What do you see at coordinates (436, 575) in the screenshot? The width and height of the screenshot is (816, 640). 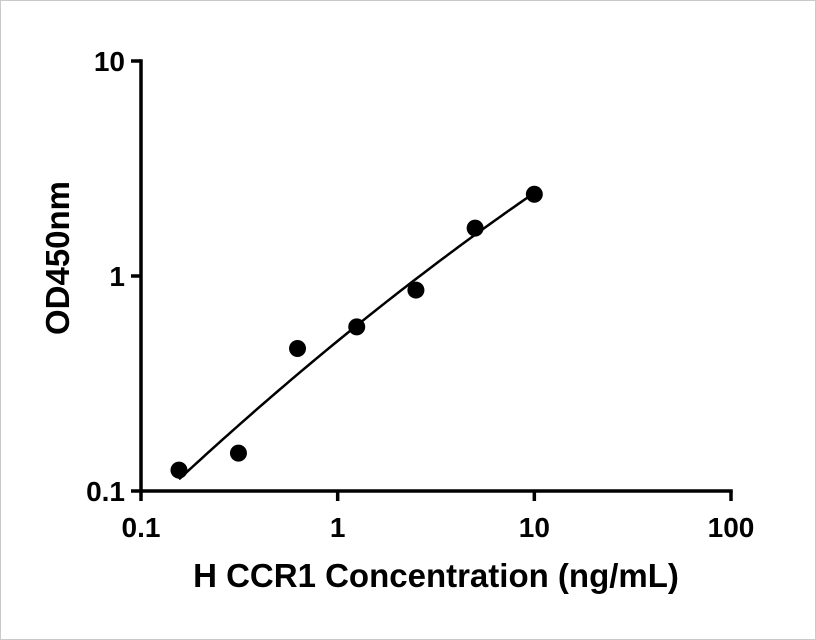 I see `x-axis-title: H CCR1 Concentration (ng/mL)` at bounding box center [436, 575].